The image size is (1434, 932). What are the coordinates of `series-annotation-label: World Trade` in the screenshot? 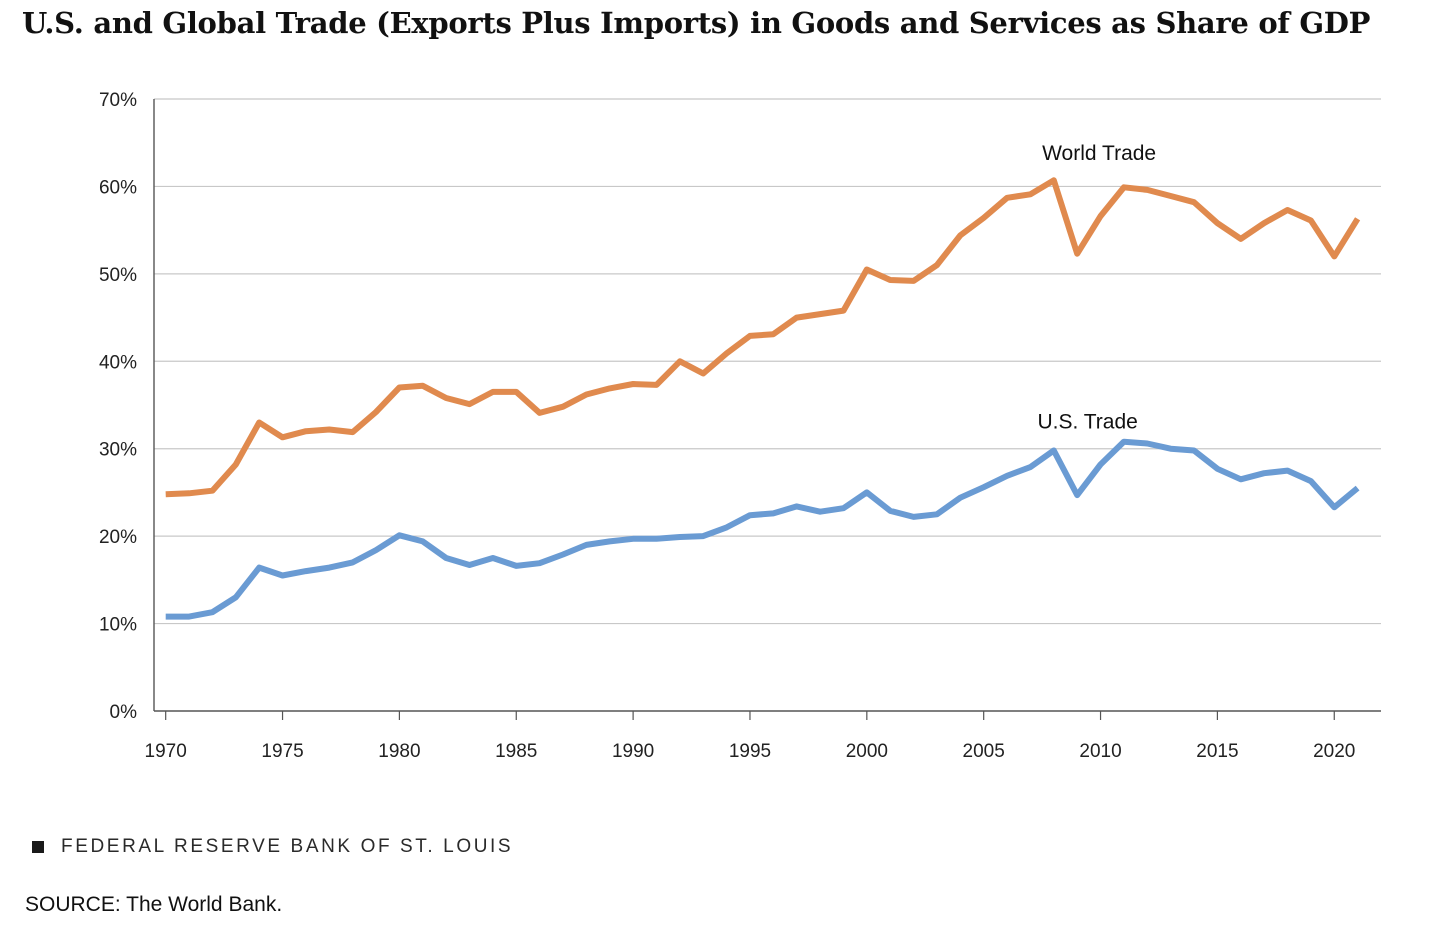 It's located at (1099, 153).